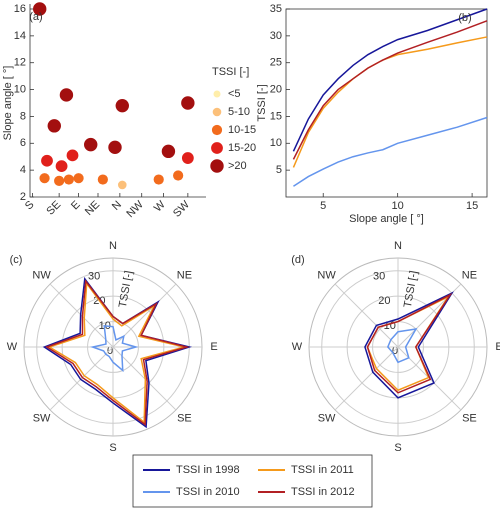 This screenshot has height=513, width=500. What do you see at coordinates (234, 94) in the screenshot?
I see `legend-label: <5` at bounding box center [234, 94].